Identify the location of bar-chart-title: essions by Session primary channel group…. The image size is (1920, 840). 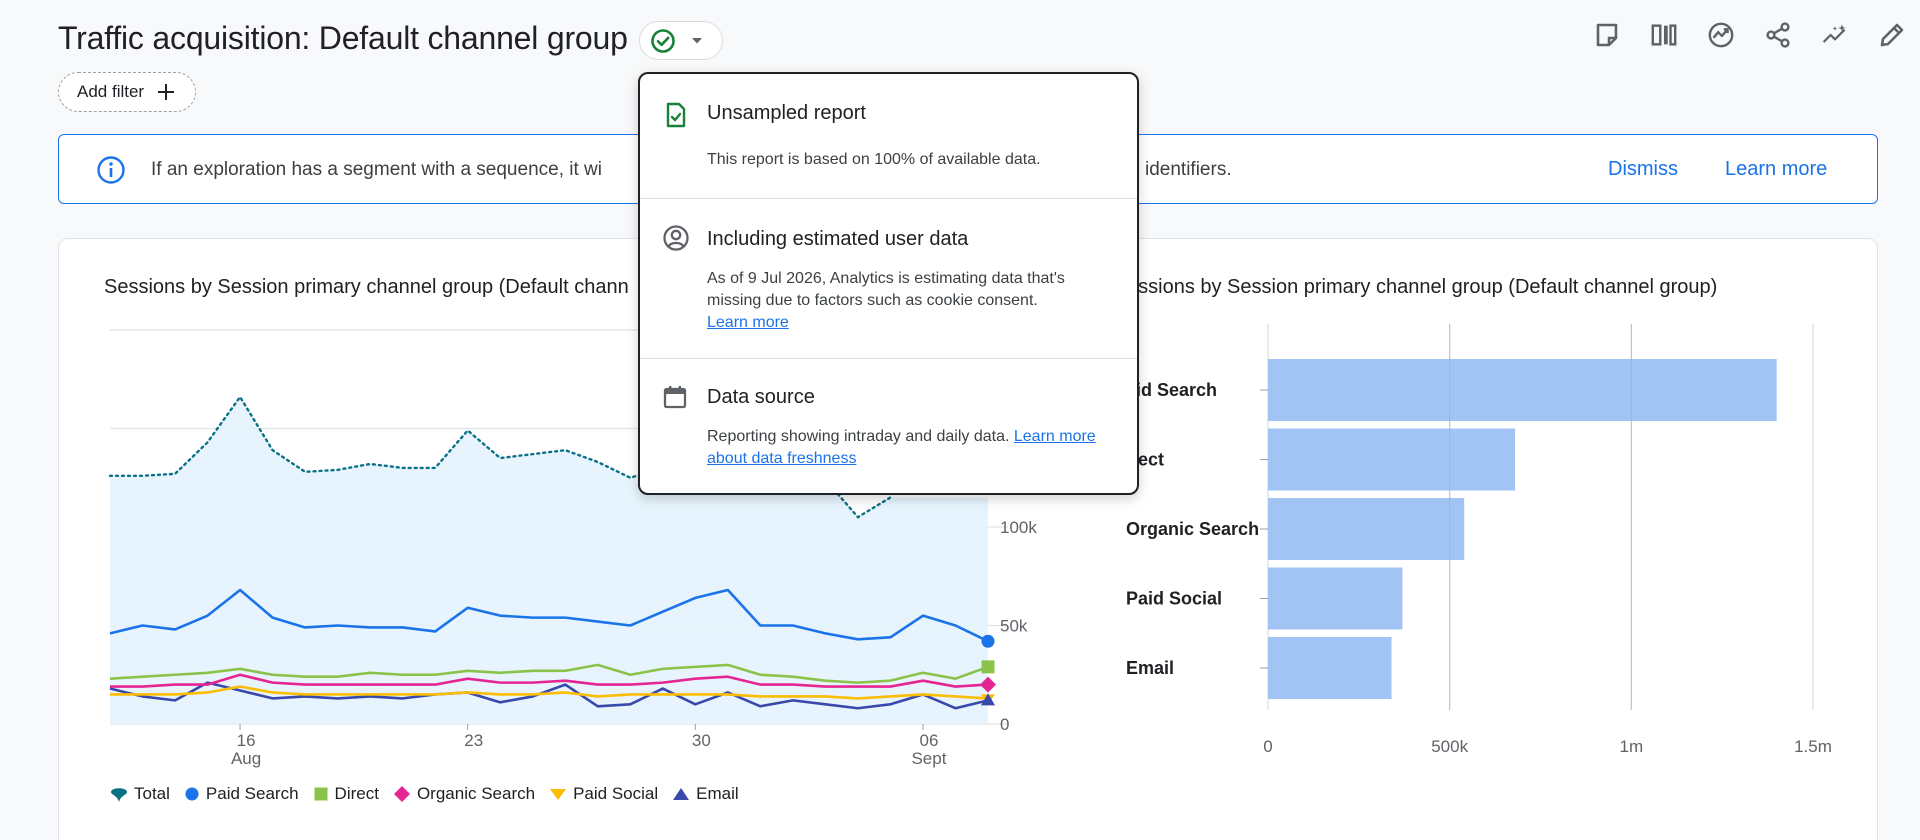
(1422, 287).